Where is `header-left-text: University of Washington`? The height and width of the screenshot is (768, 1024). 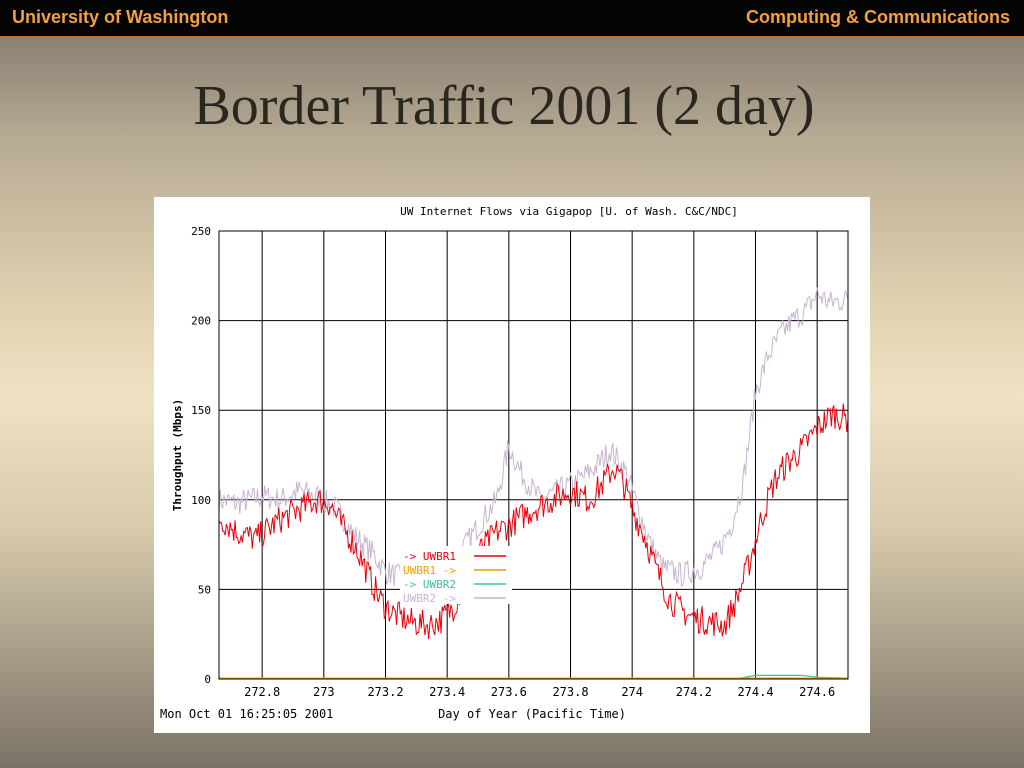 header-left-text: University of Washington is located at coordinates (120, 17).